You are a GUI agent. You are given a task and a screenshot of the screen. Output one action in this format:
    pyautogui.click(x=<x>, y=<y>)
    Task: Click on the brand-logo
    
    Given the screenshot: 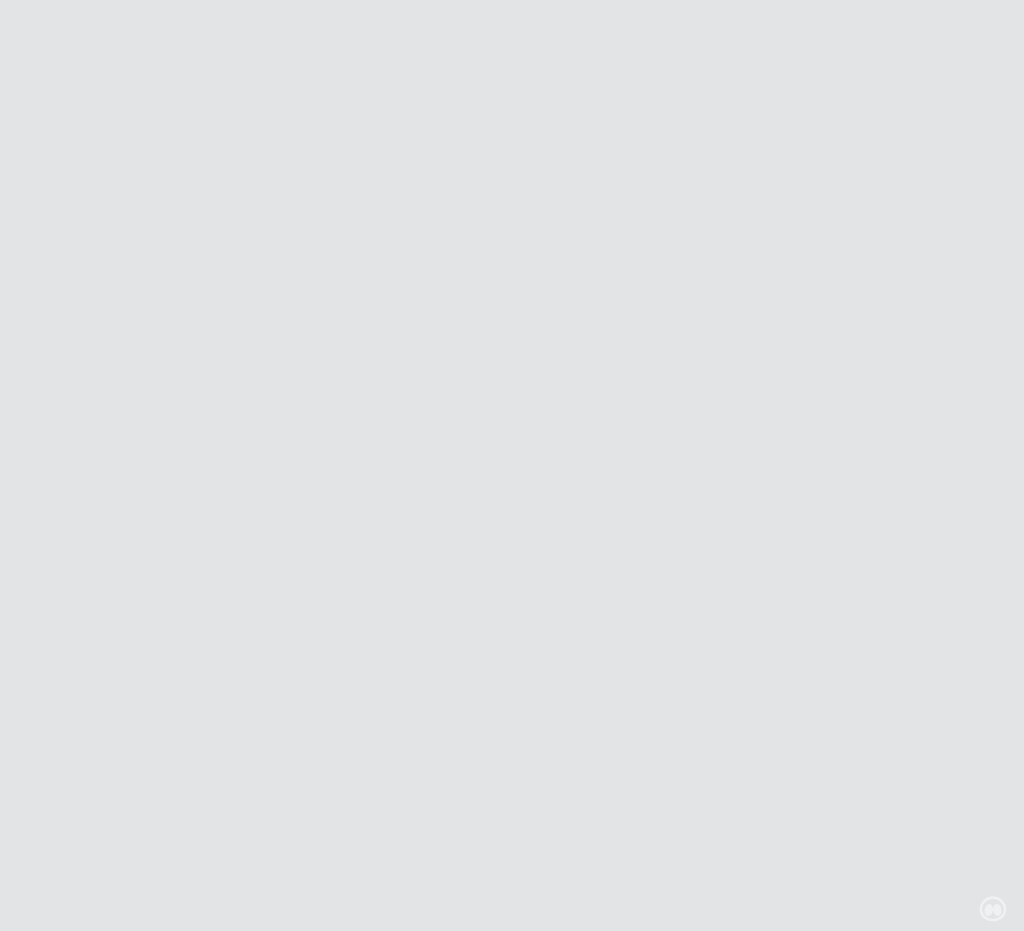 What is the action you would take?
    pyautogui.click(x=993, y=909)
    